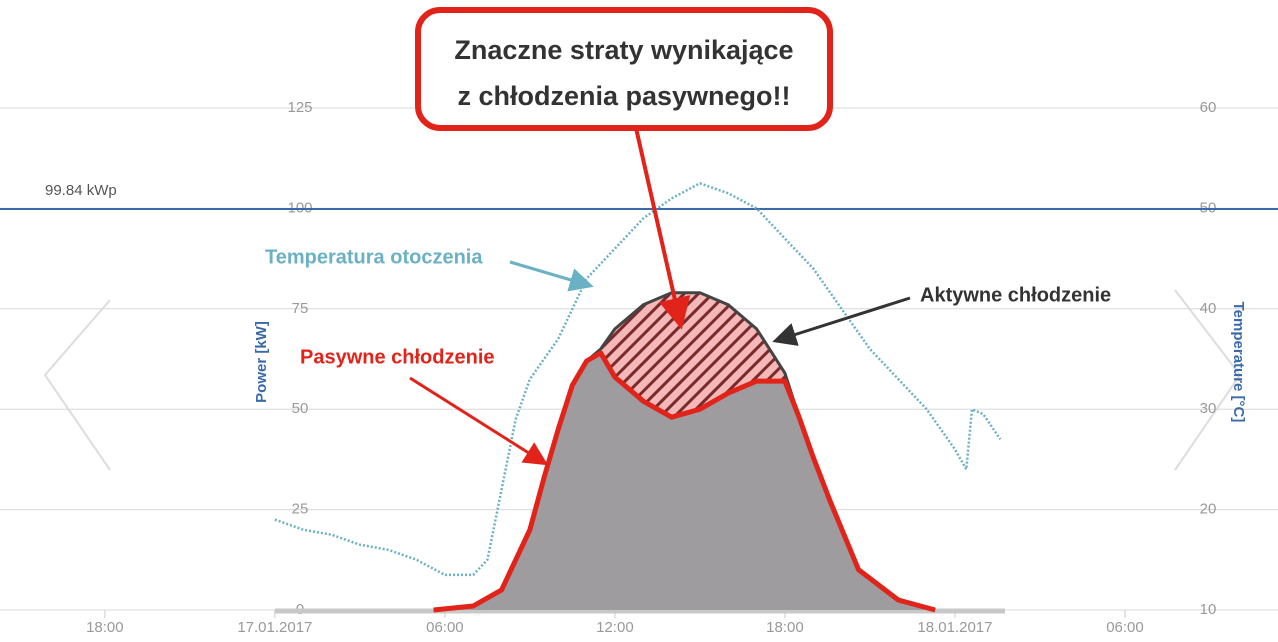  Describe the element at coordinates (300, 509) in the screenshot. I see `y-tick-label: 25` at that location.